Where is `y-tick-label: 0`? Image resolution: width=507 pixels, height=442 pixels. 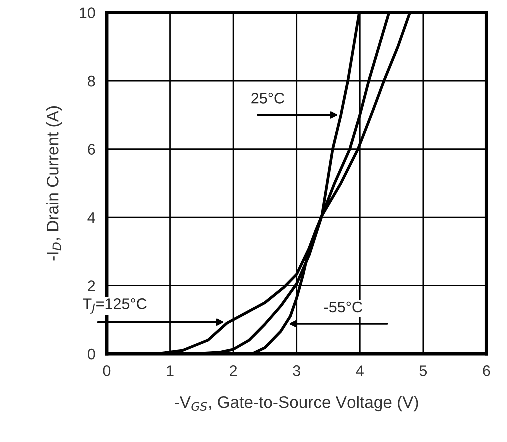 y-tick-label: 0 is located at coordinates (92, 354).